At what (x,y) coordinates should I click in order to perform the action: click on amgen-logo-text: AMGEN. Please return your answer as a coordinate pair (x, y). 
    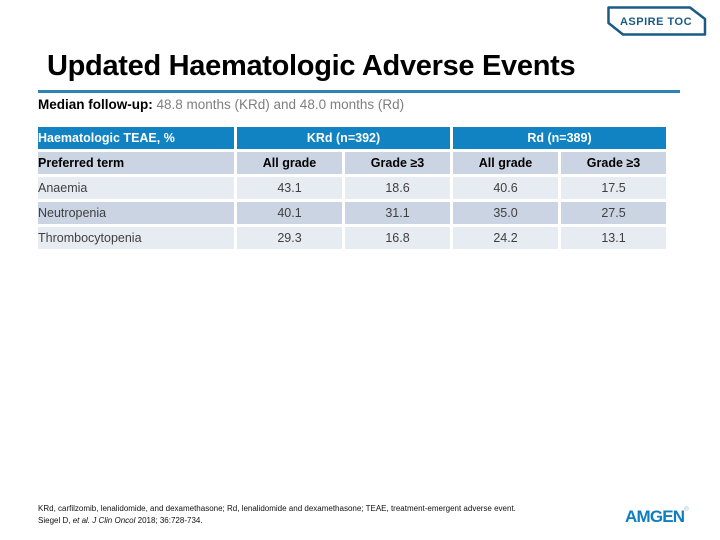
    Looking at the image, I should click on (655, 516).